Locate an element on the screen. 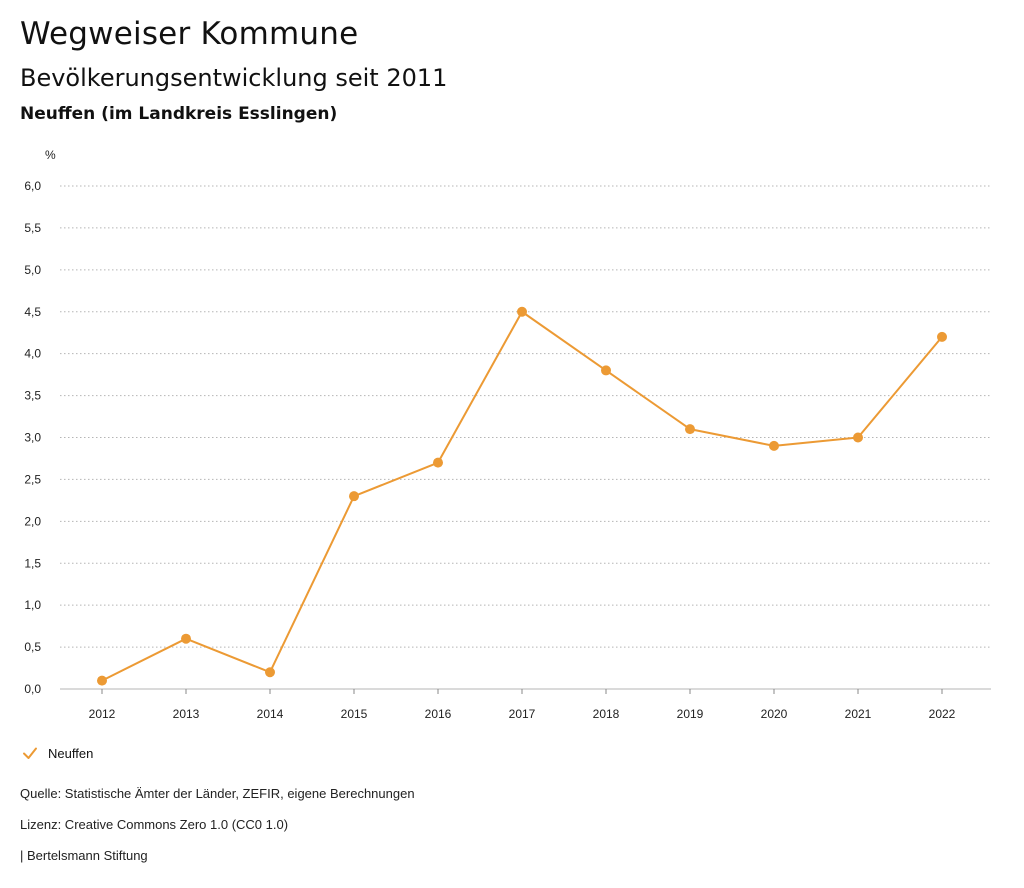  y-tick-label: 0,5 is located at coordinates (32, 647).